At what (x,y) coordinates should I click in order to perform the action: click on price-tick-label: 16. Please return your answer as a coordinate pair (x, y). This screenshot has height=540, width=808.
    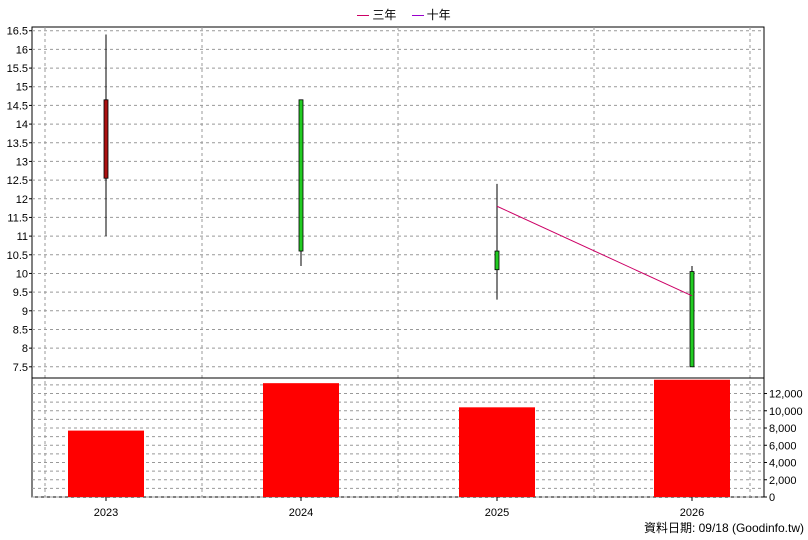
    Looking at the image, I should click on (22, 50).